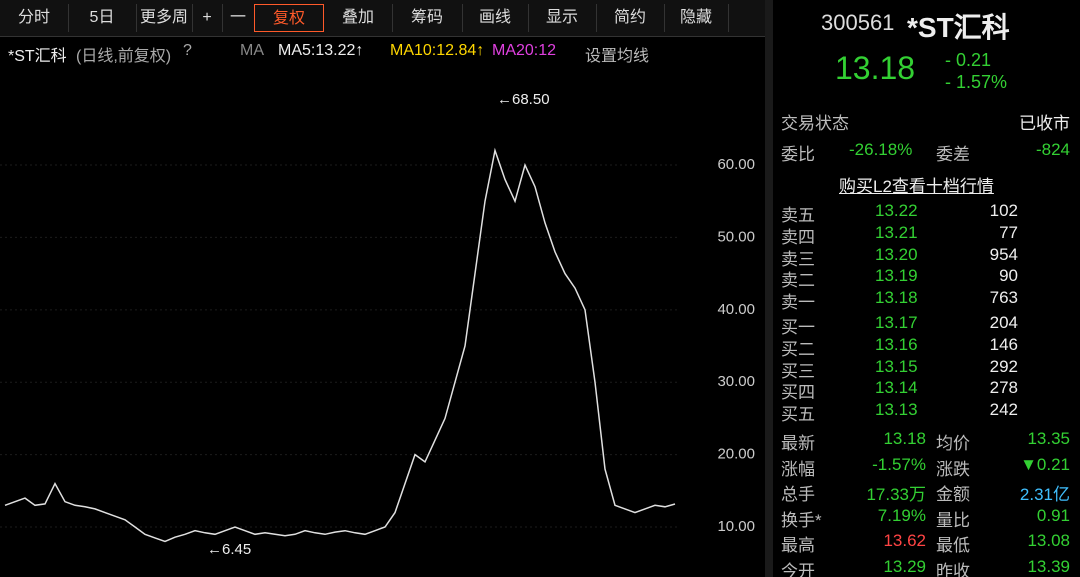  What do you see at coordinates (858, 22) in the screenshot?
I see `stock-code: 300561` at bounding box center [858, 22].